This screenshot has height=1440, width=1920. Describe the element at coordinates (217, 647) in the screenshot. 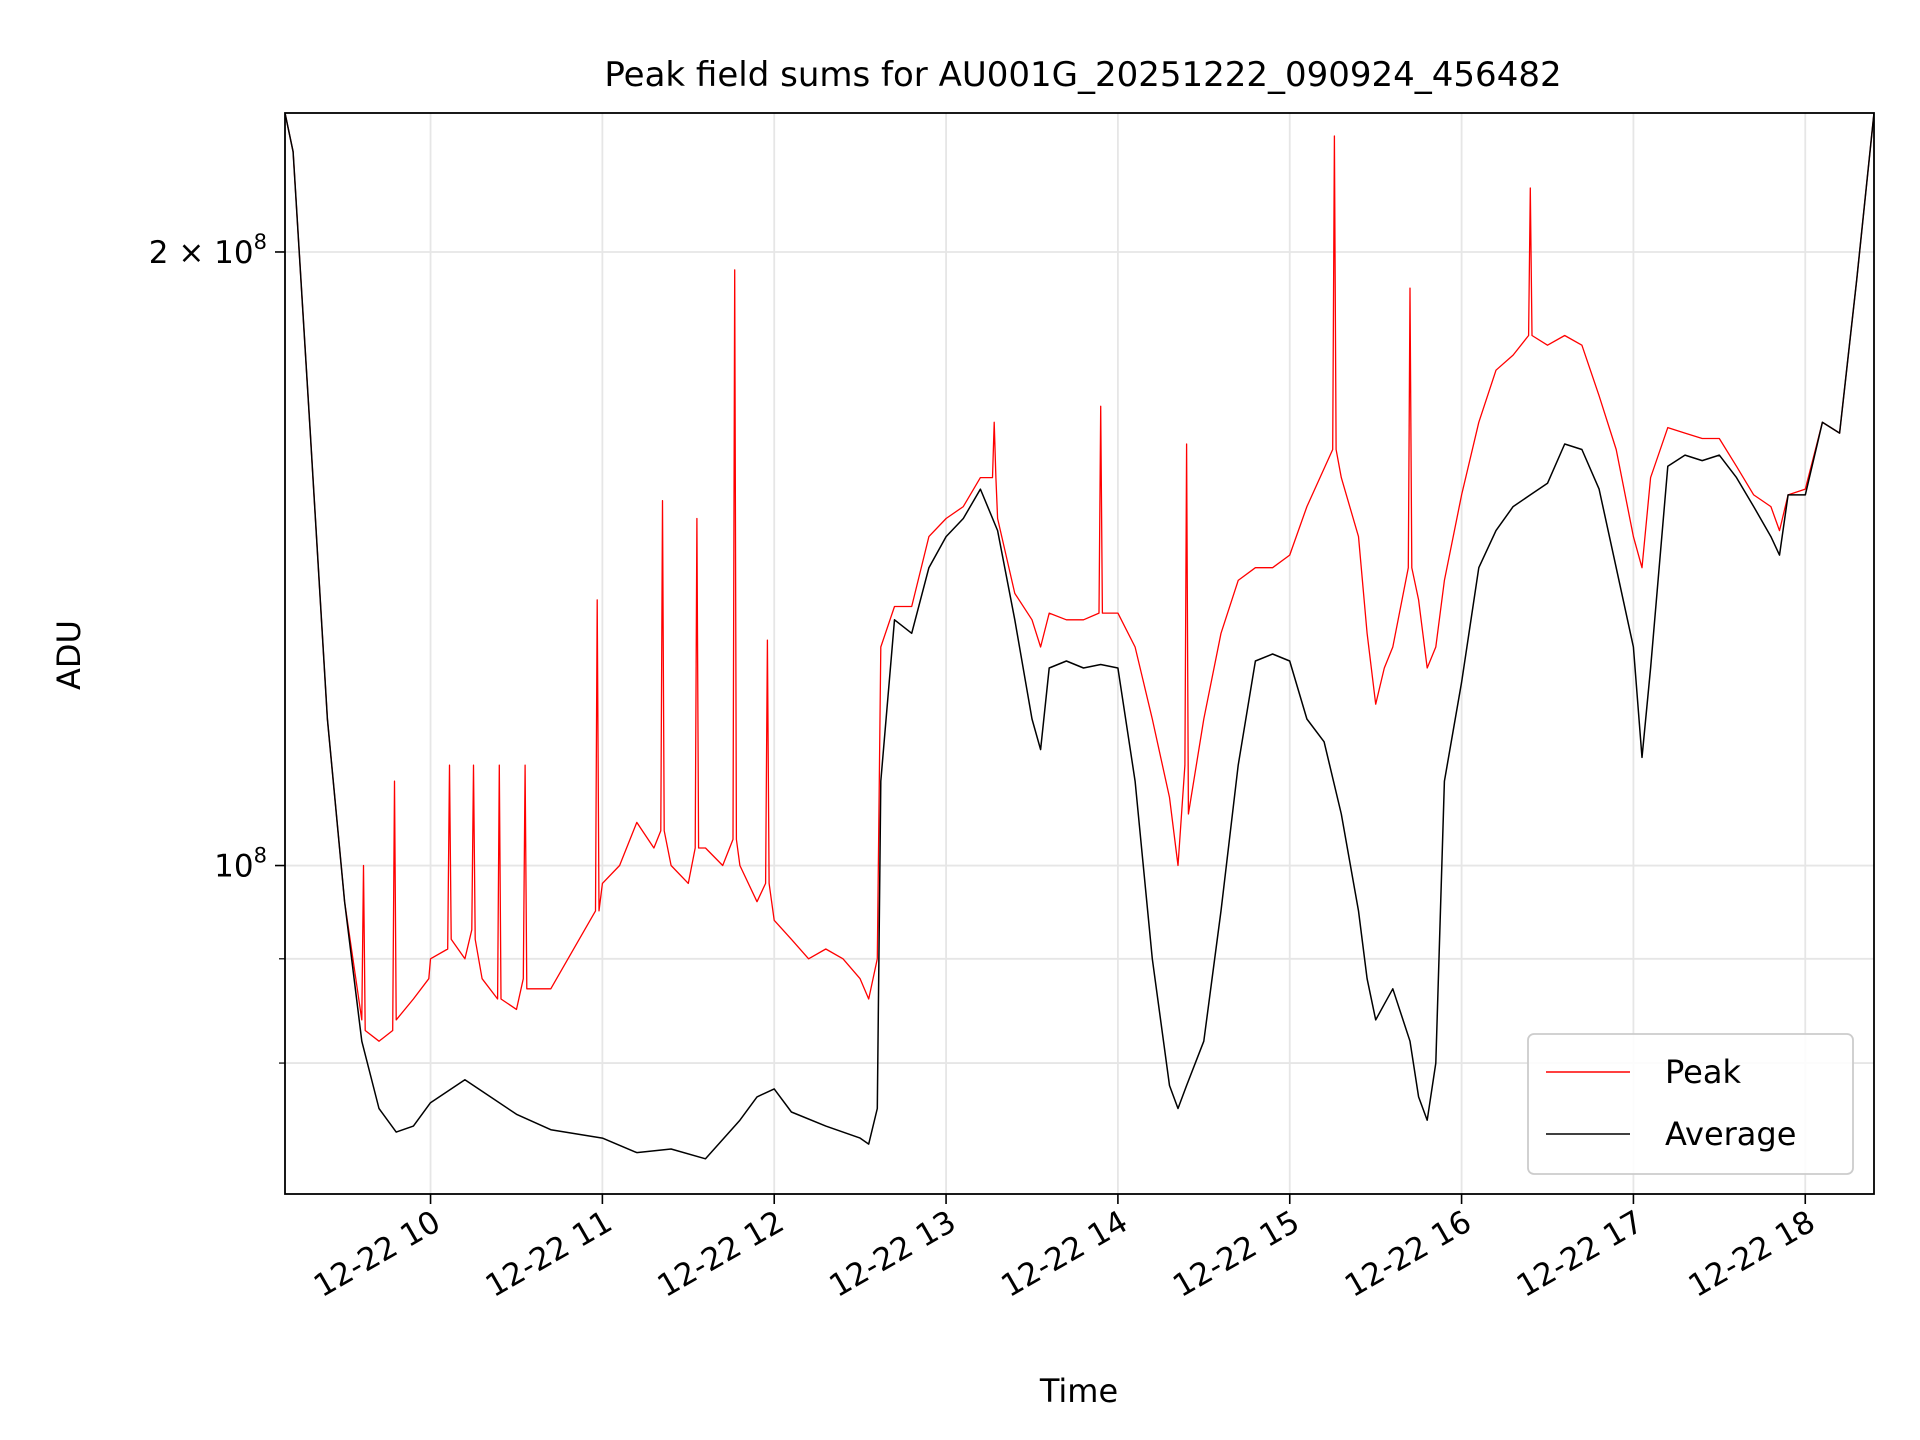

I see `y-axis-ticks: 108 2 × 108` at that location.